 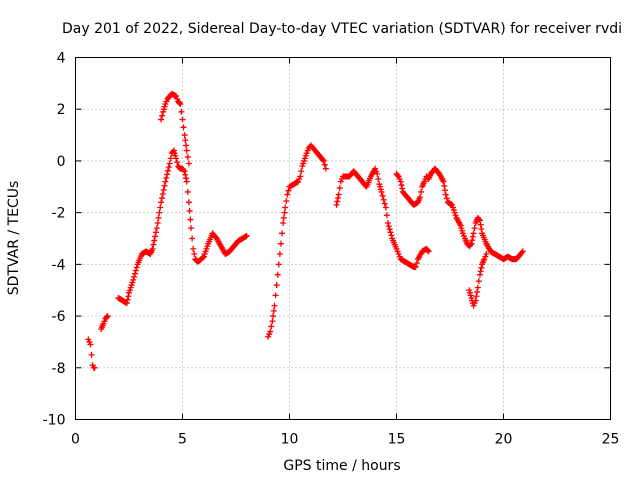 What do you see at coordinates (397, 440) in the screenshot?
I see `x-tick-label: 15` at bounding box center [397, 440].